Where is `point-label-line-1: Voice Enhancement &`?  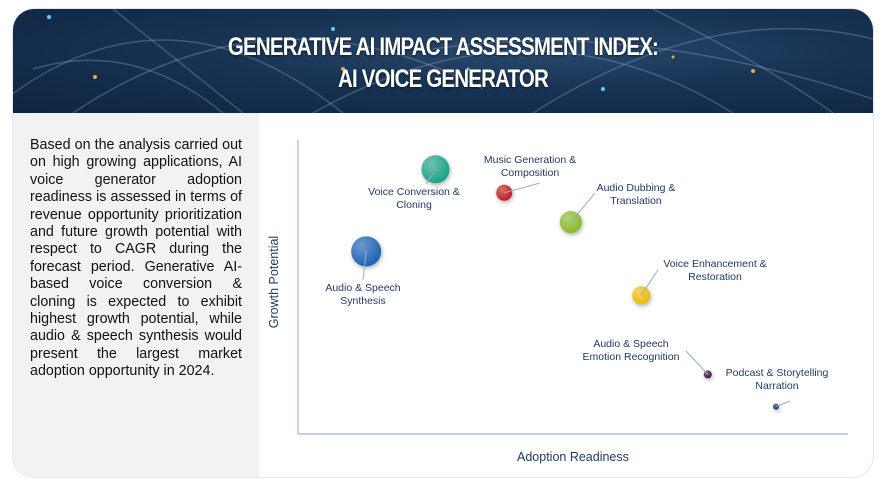 point-label-line-1: Voice Enhancement & is located at coordinates (715, 264).